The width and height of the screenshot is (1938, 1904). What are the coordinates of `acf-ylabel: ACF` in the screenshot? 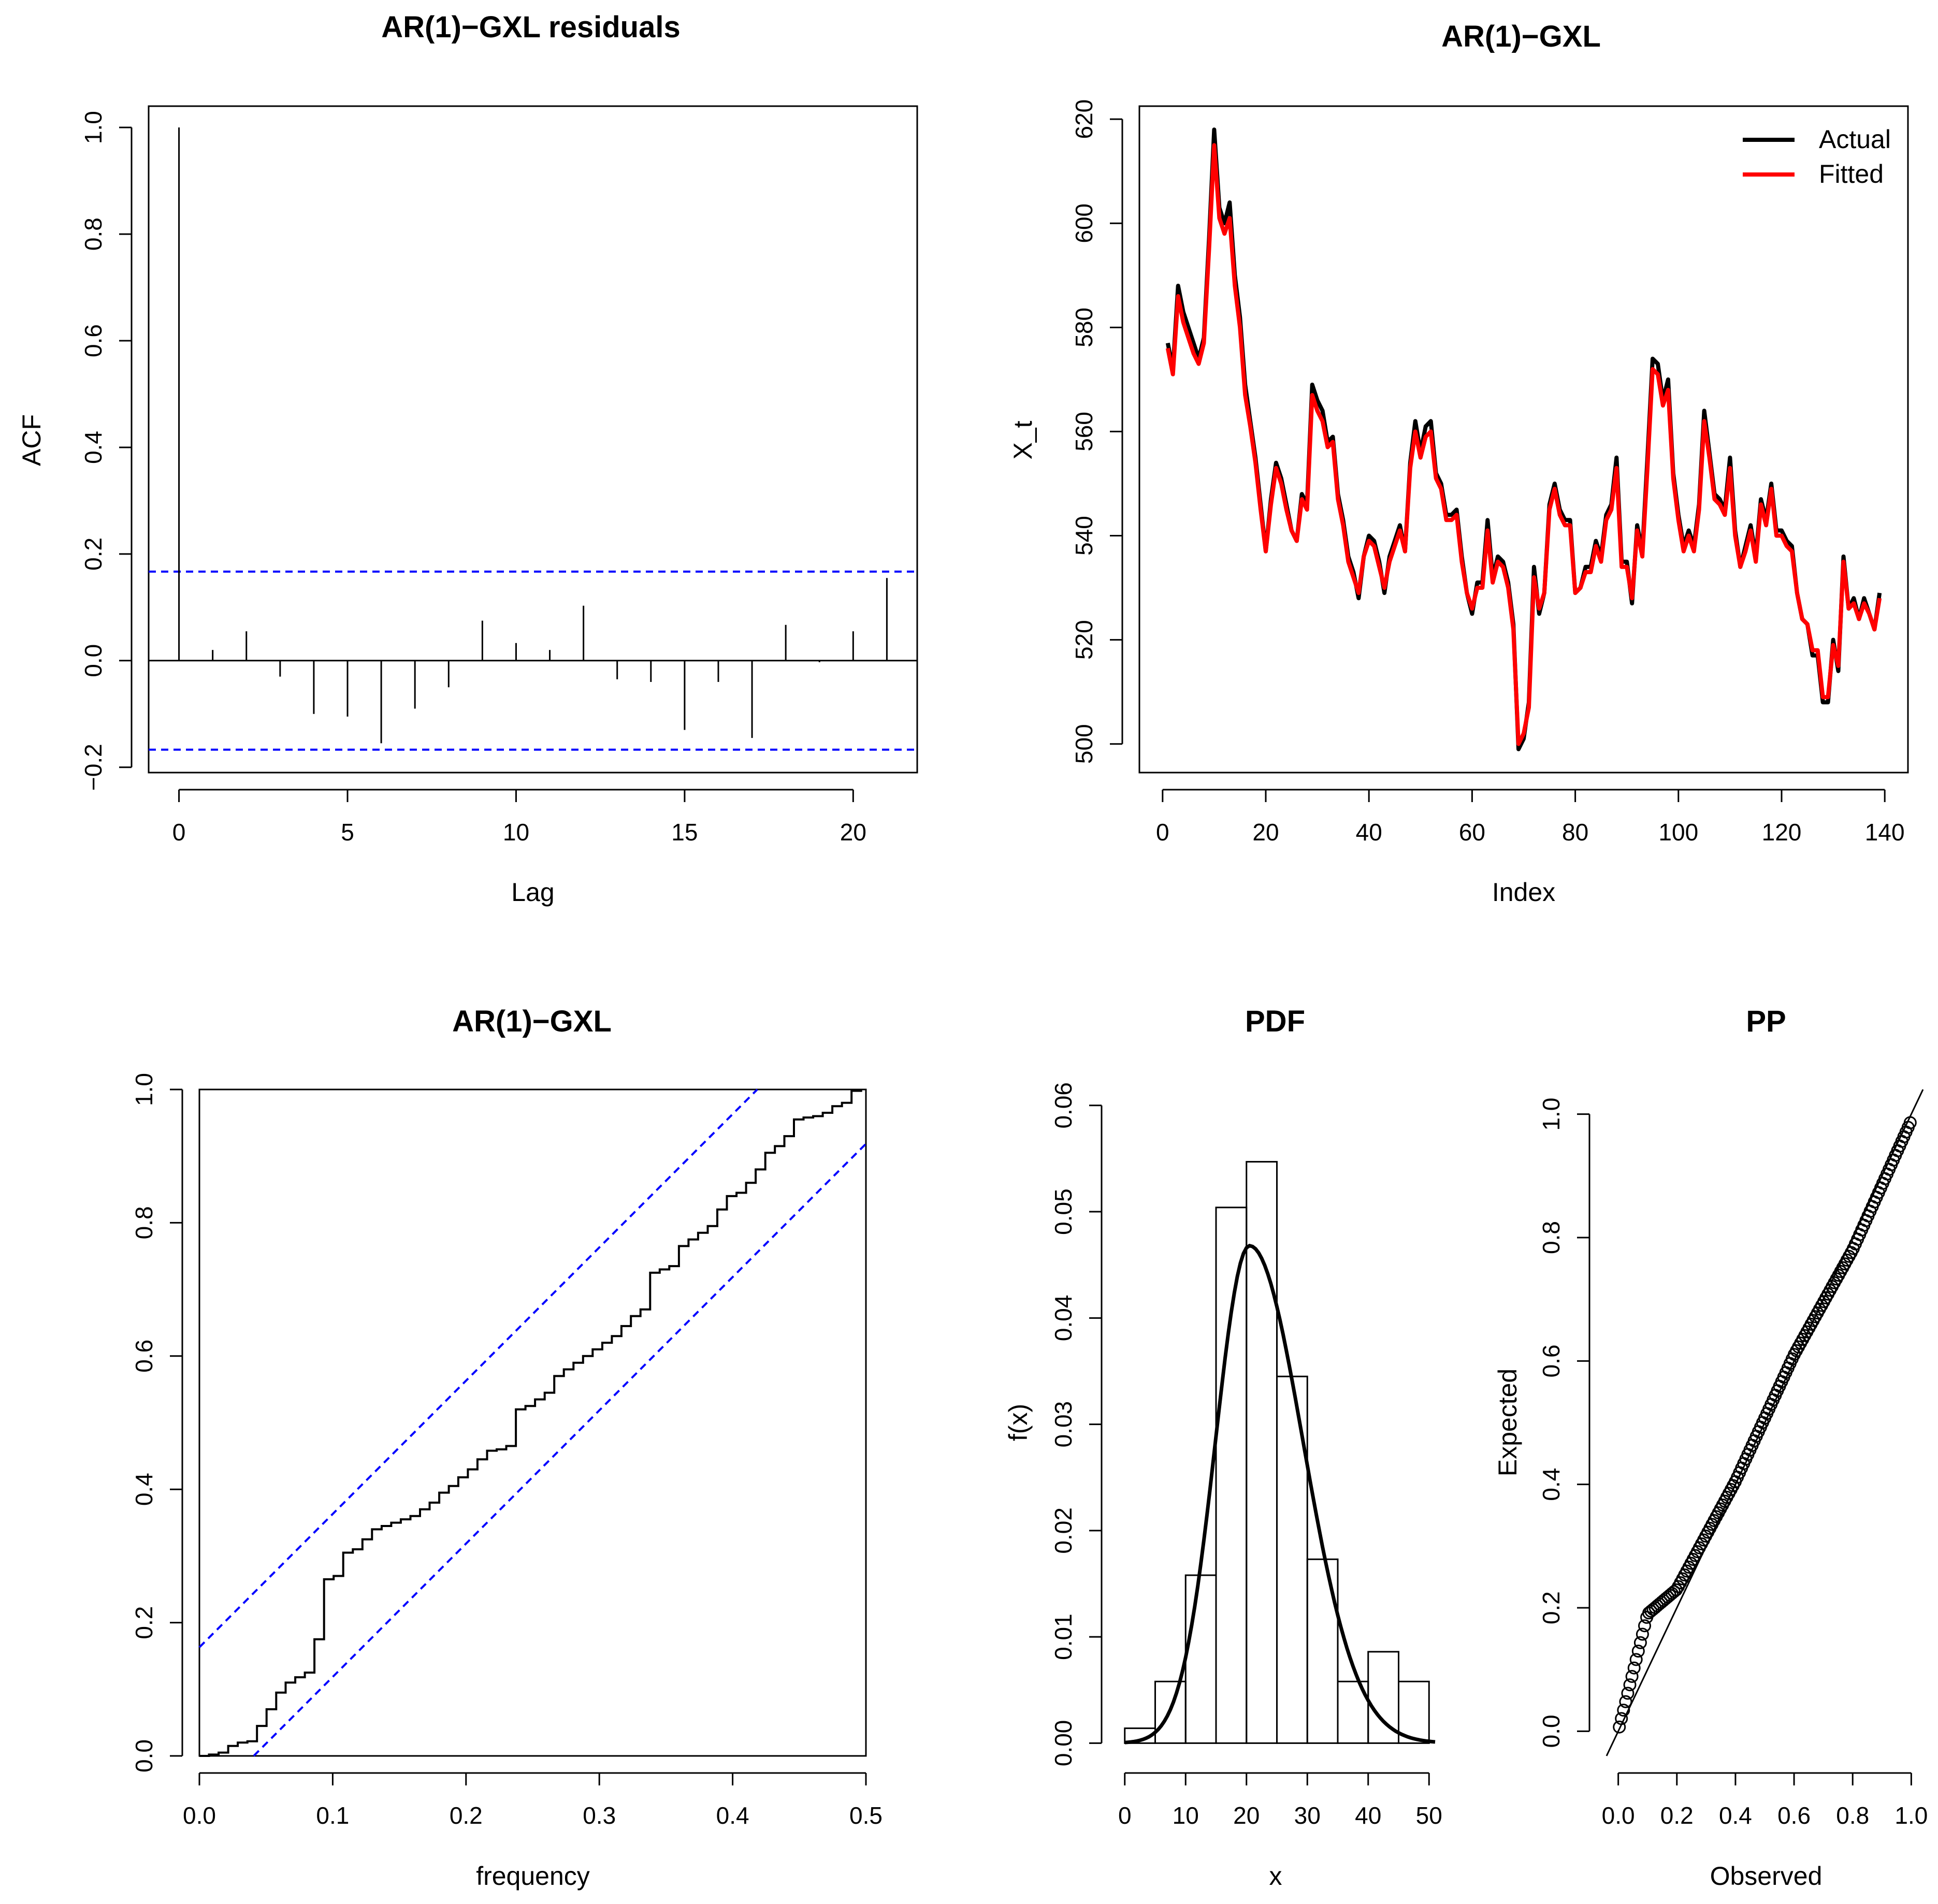 It's located at (31, 440).